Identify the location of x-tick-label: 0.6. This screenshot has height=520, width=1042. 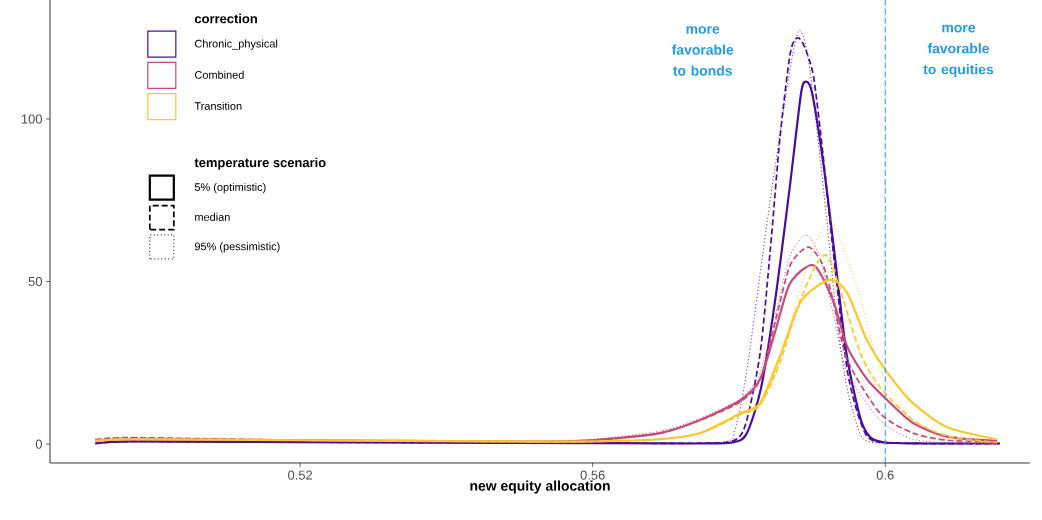
(885, 475).